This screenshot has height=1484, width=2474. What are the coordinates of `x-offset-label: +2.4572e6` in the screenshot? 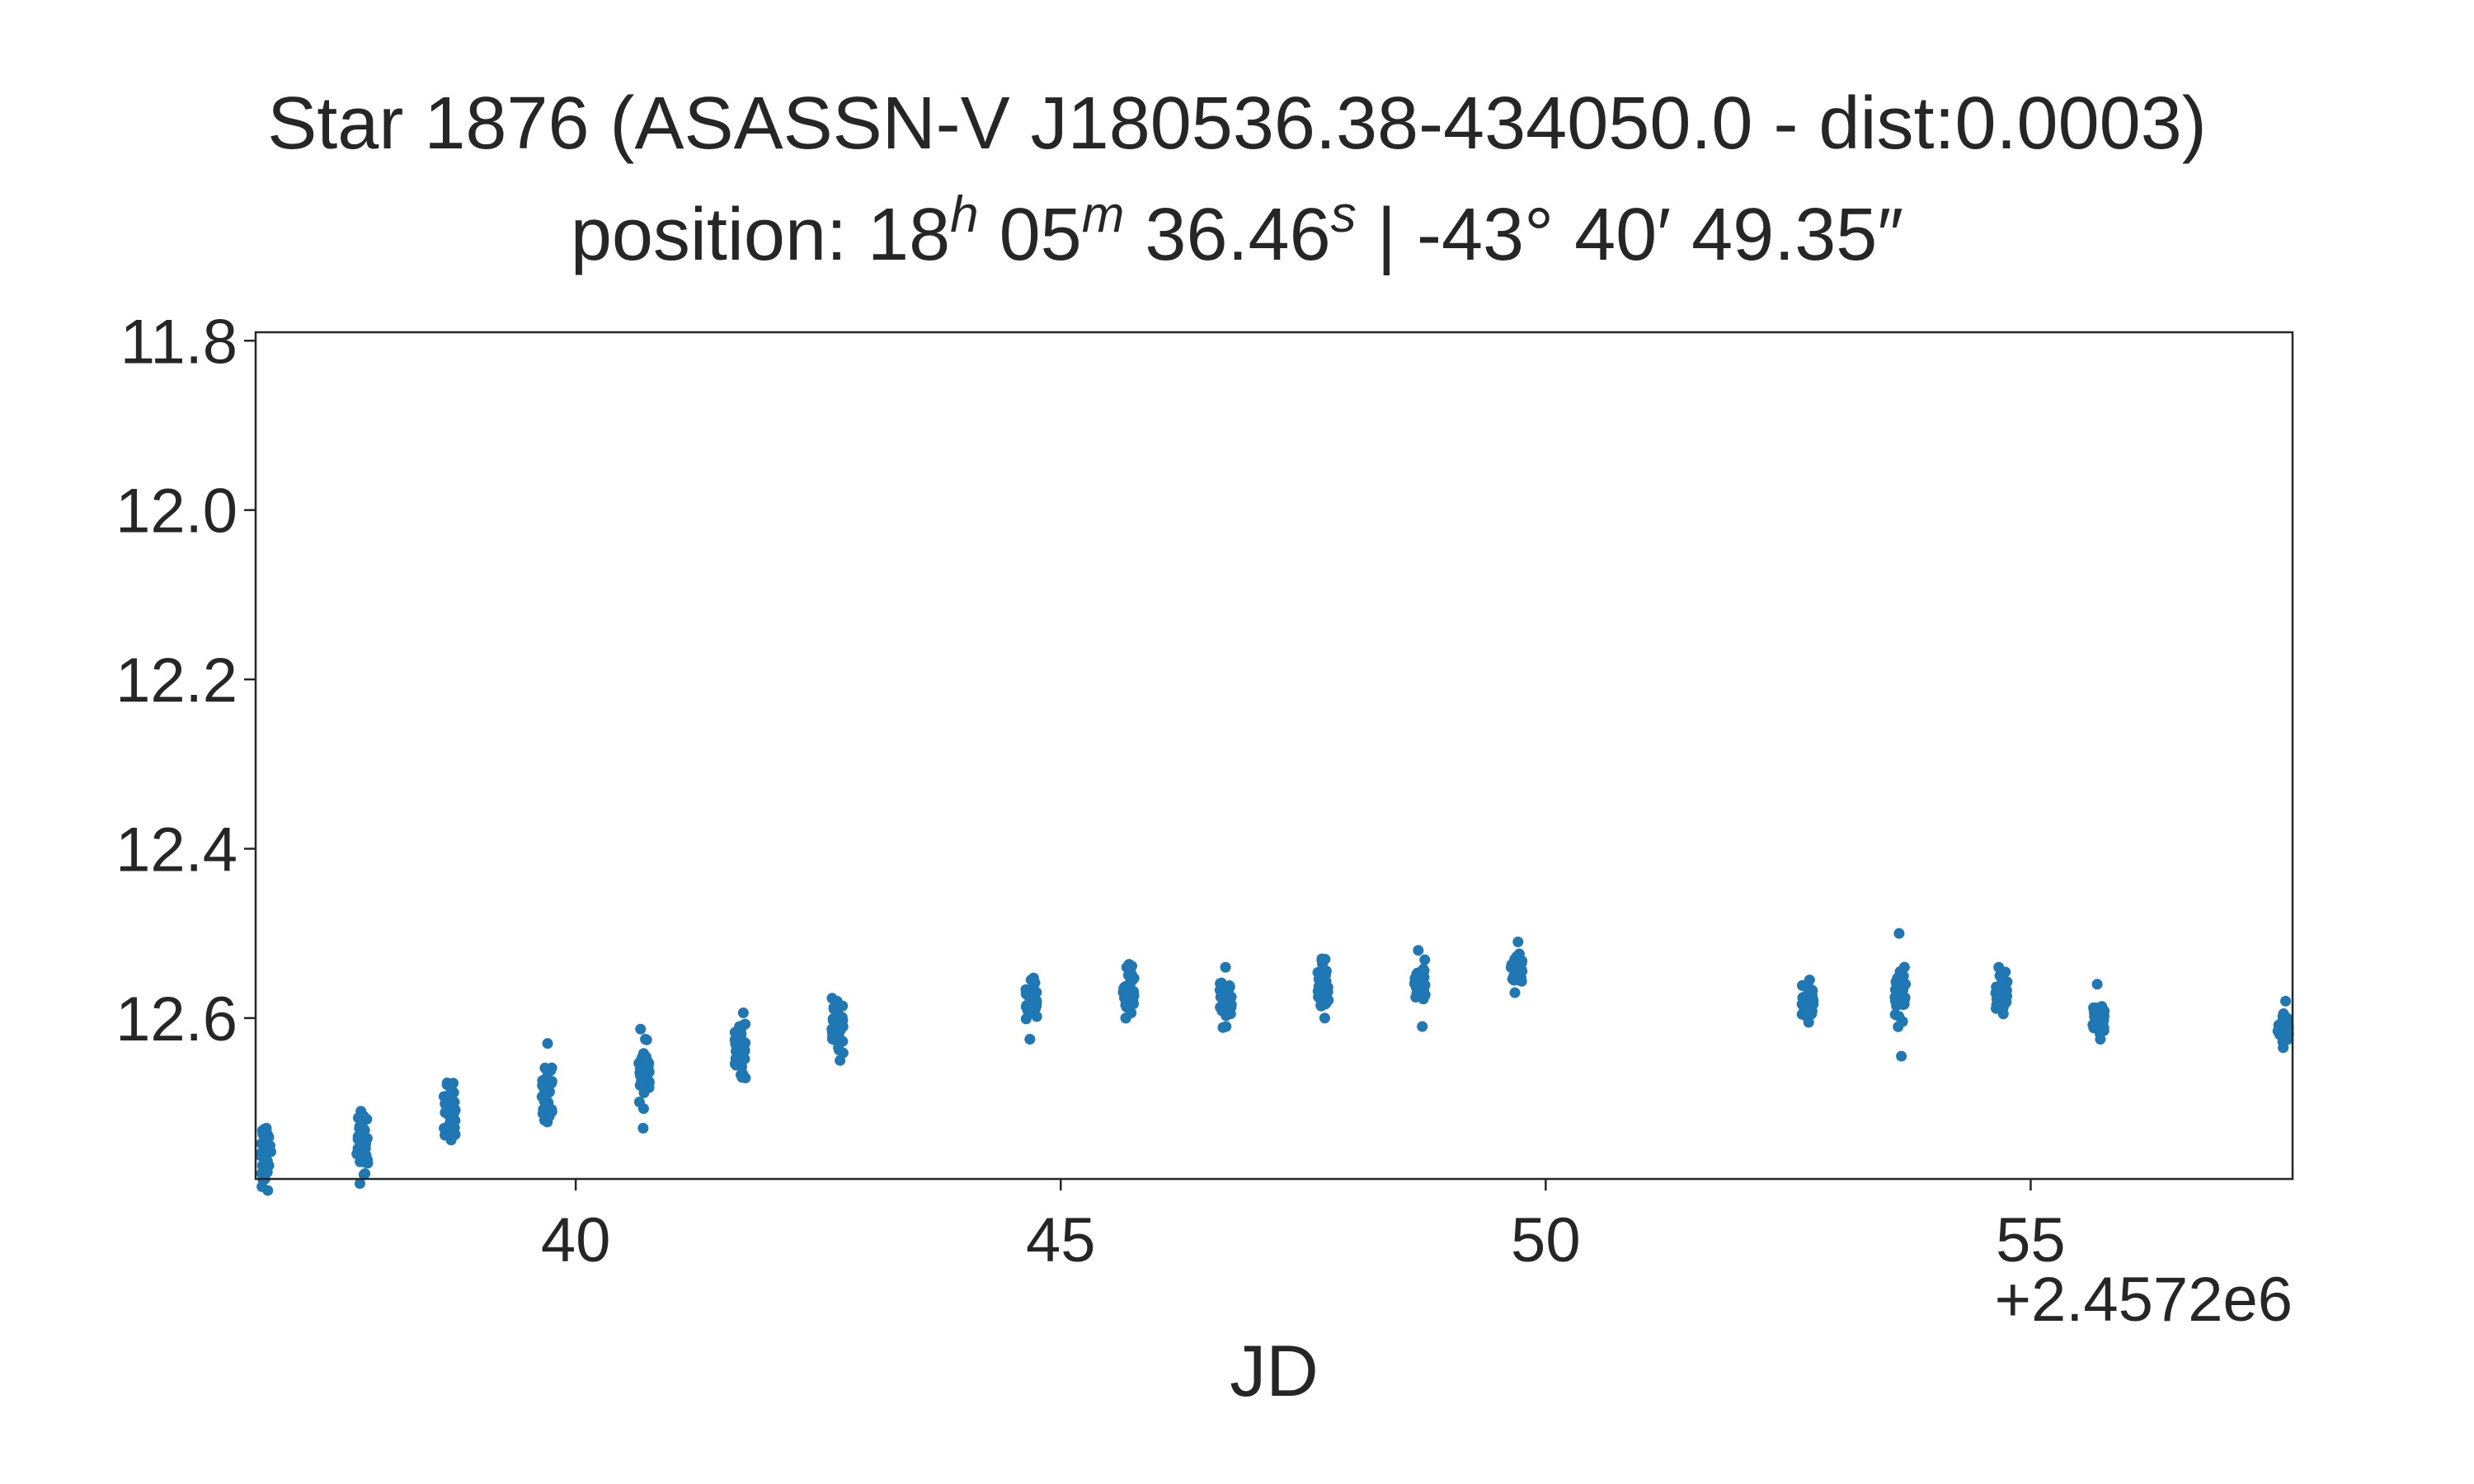 It's located at (2144, 1300).